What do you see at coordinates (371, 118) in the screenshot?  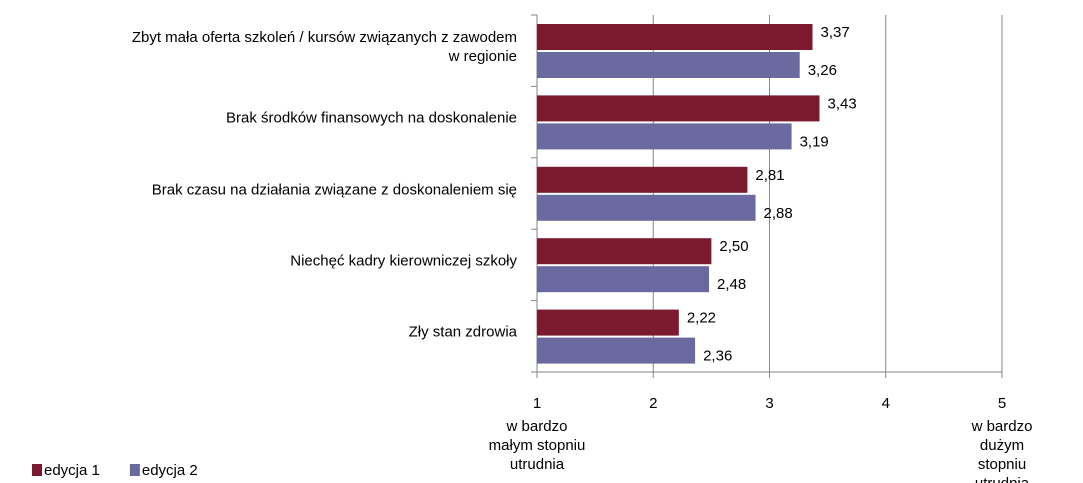 I see `category-label: Brak środków finansowych na doskonalenie` at bounding box center [371, 118].